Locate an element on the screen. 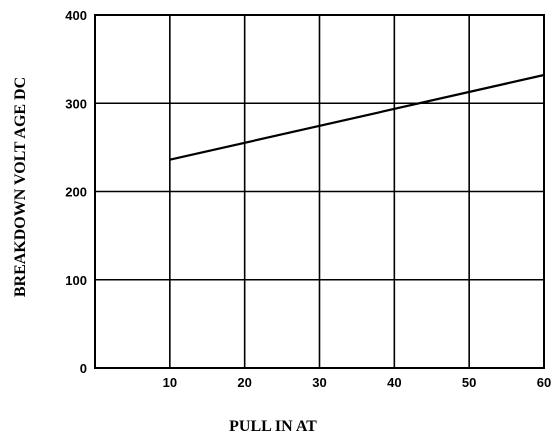  x-tick-label-50: 50 is located at coordinates (469, 382).